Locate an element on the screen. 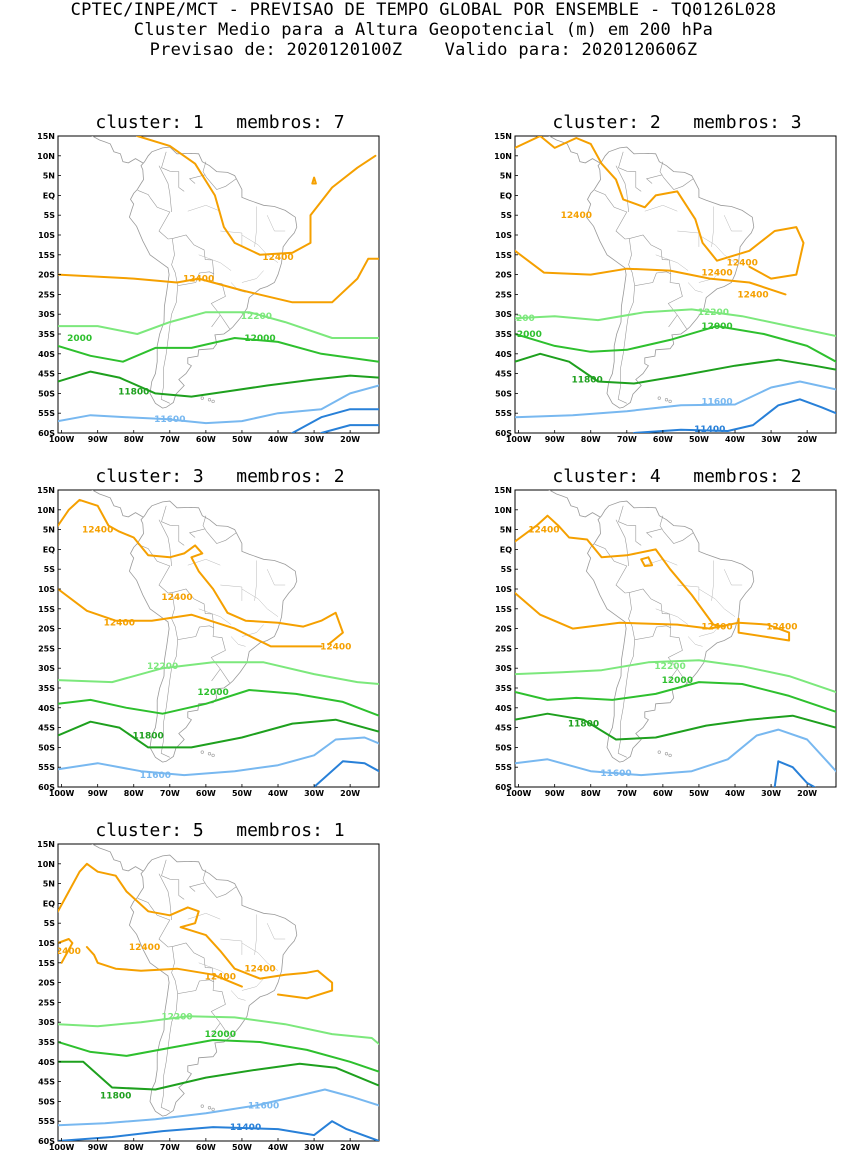 This screenshot has height=1172, width=847. panel-title: cluster: 5 membros: 1 is located at coordinates (220, 830).